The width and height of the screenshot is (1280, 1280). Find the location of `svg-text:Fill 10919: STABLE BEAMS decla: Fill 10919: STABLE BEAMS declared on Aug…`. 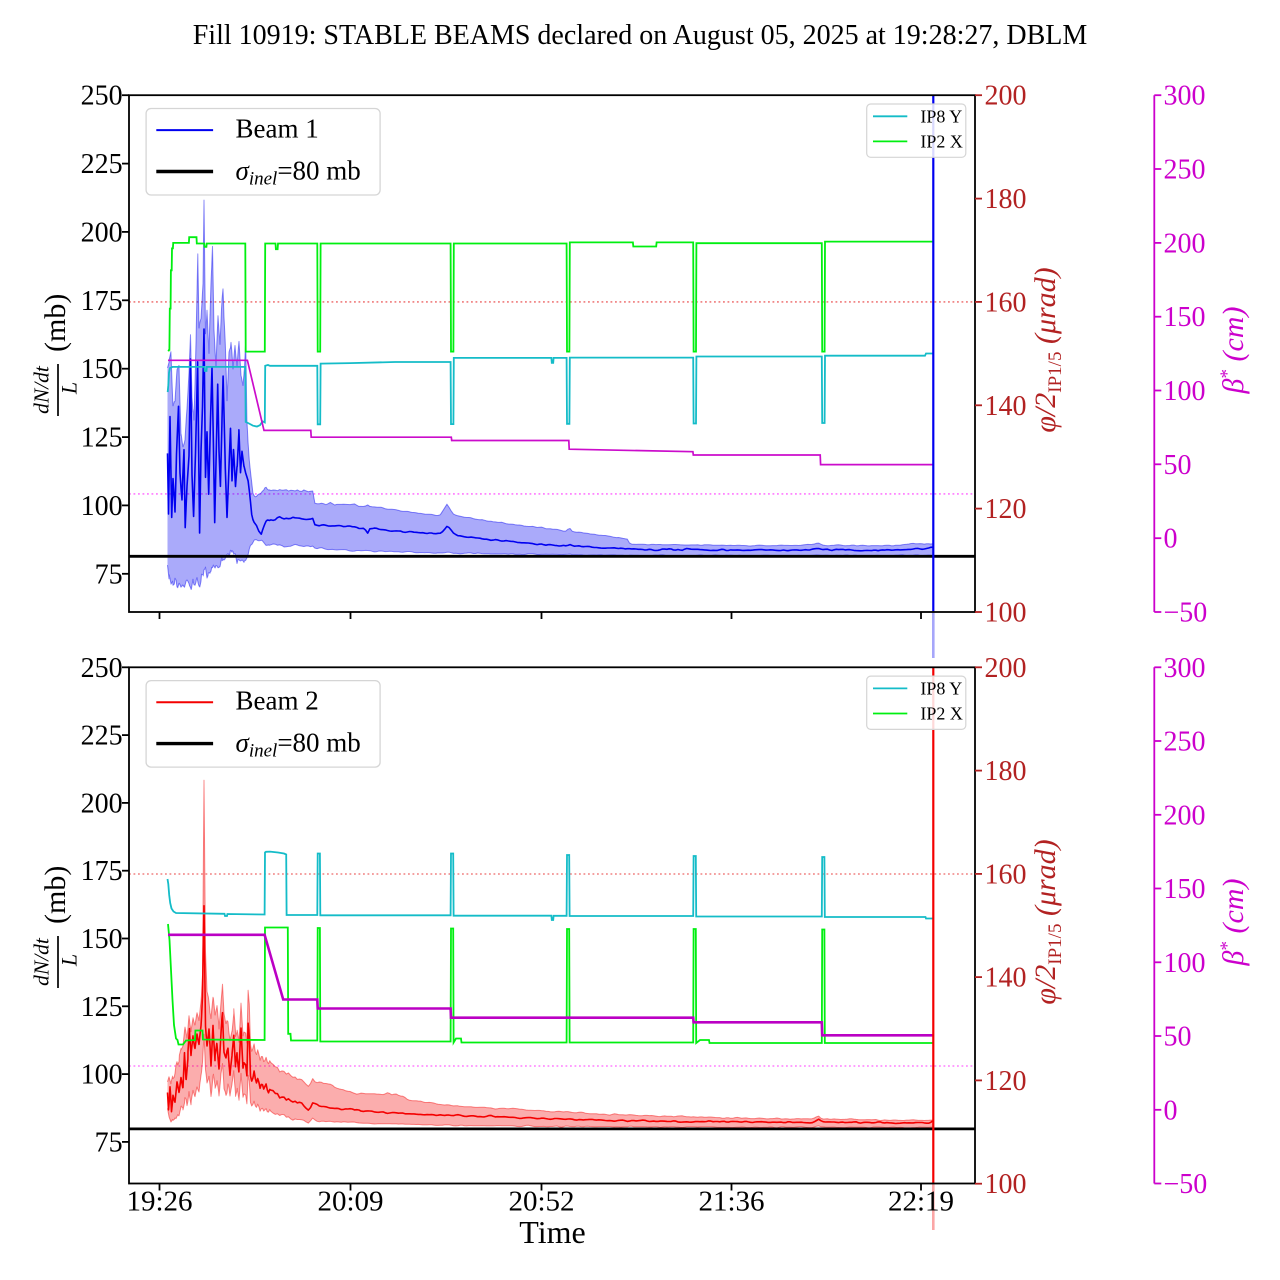

svg-text:Fill 10919: STABLE BEAMS decla: Fill 10919: STABLE BEAMS declared on Aug… is located at coordinates (640, 35).